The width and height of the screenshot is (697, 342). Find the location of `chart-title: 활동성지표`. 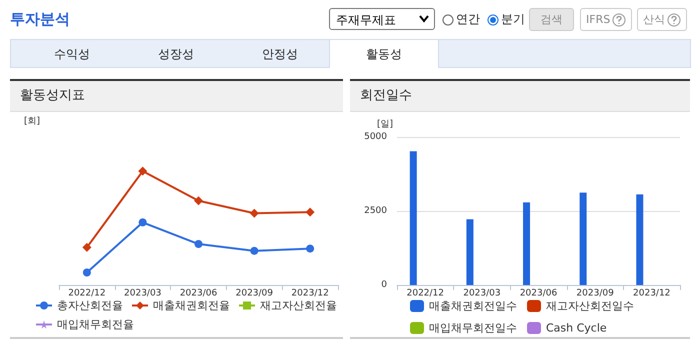

chart-title: 활동성지표 is located at coordinates (176, 96).